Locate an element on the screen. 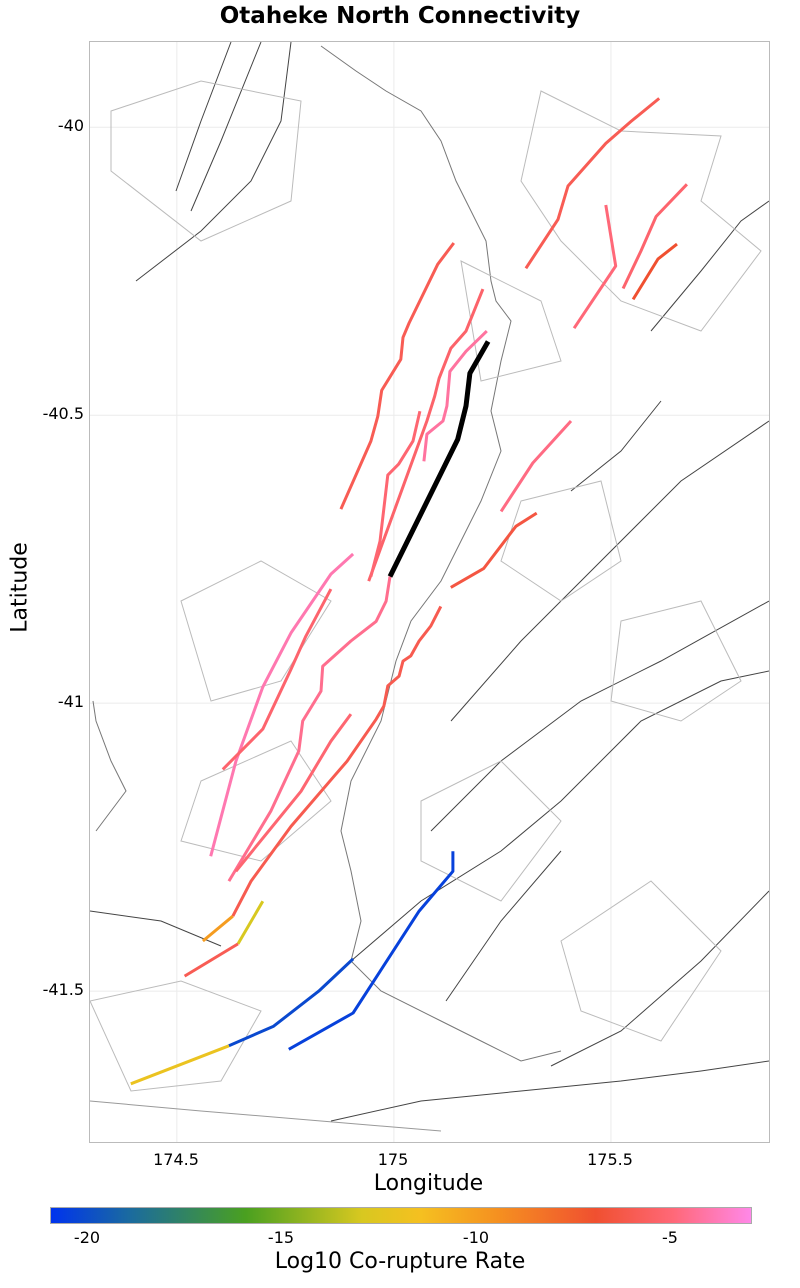  map-title: Otaheke North Connectivity is located at coordinates (400, 16).